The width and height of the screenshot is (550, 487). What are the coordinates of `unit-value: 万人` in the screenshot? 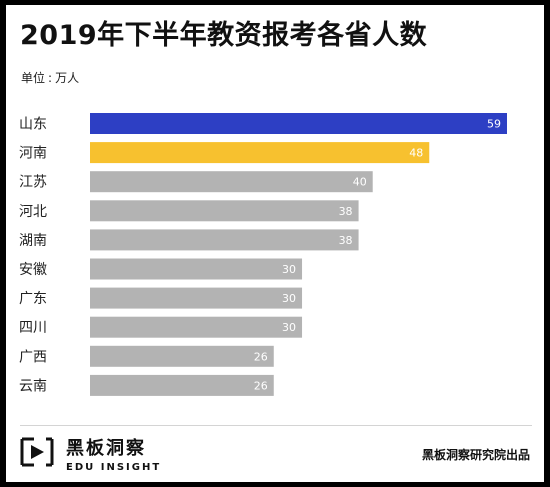 It's located at (67, 78).